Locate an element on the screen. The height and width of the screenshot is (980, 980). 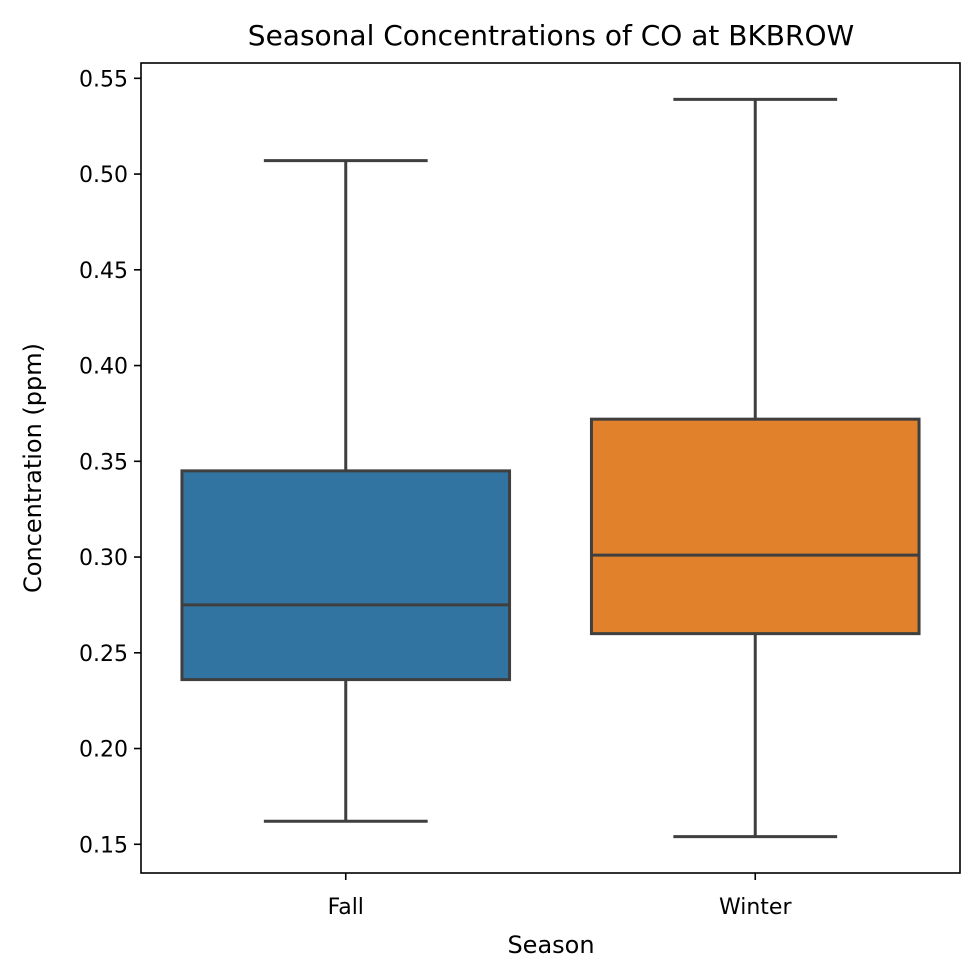
y-tick-label: 0.30 is located at coordinates (103, 558).